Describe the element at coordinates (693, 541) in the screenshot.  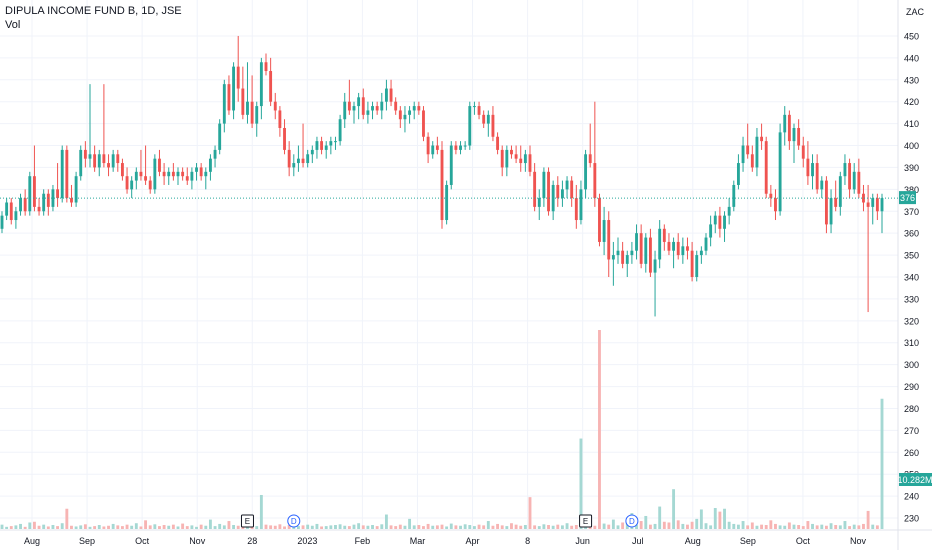
I see `x-tick-label: Aug` at that location.